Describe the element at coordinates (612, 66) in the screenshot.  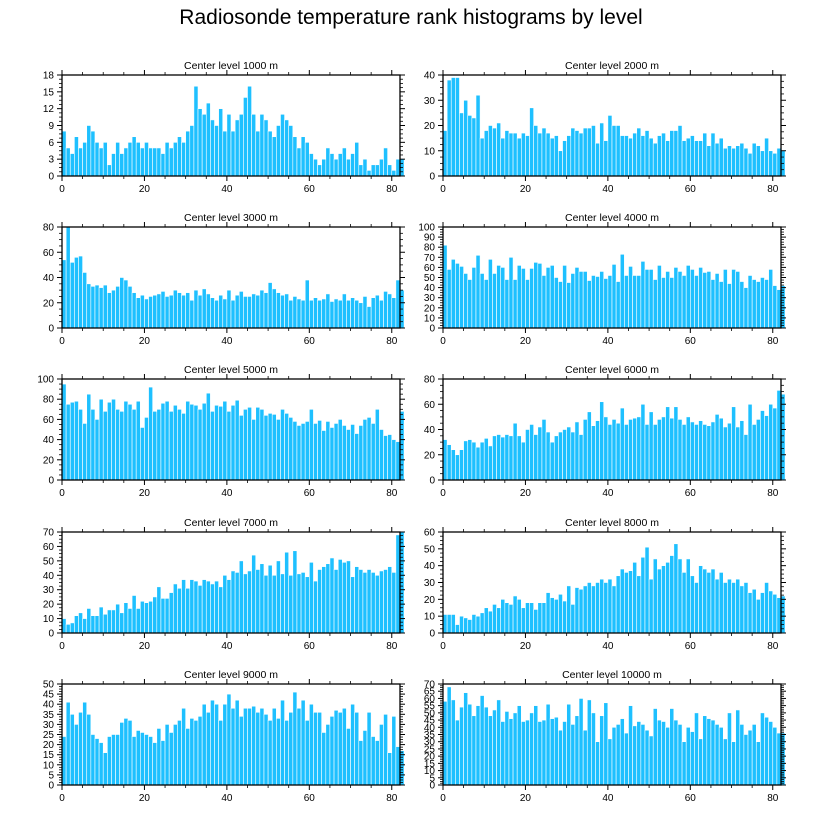
I see `panel-title: Center level 2000 m` at that location.